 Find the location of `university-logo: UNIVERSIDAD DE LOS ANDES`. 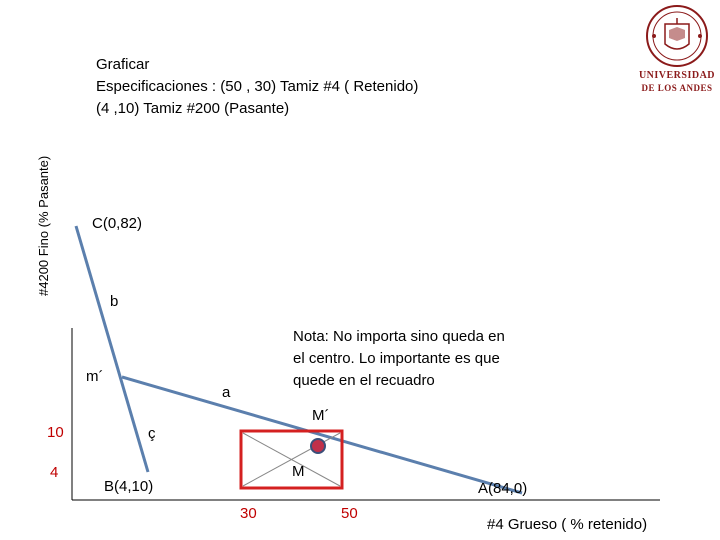

university-logo: UNIVERSIDAD DE LOS ANDES is located at coordinates (677, 50).